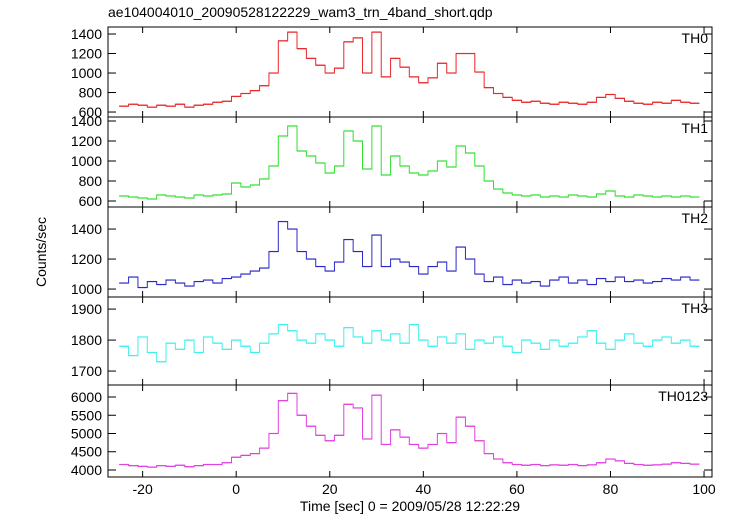 Image resolution: width=730 pixels, height=521 pixels. Describe the element at coordinates (695, 218) in the screenshot. I see `panel-label: TH2` at that location.